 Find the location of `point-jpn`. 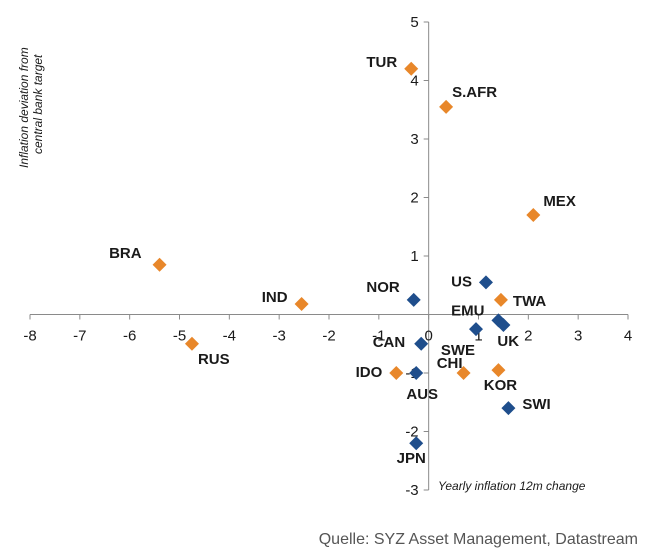

point-jpn is located at coordinates (416, 443).